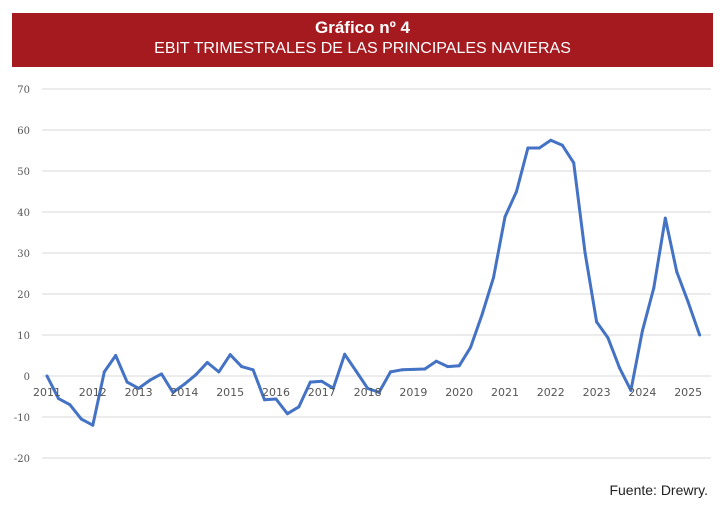  What do you see at coordinates (23, 254) in the screenshot?
I see `y-tick-label: 30` at bounding box center [23, 254].